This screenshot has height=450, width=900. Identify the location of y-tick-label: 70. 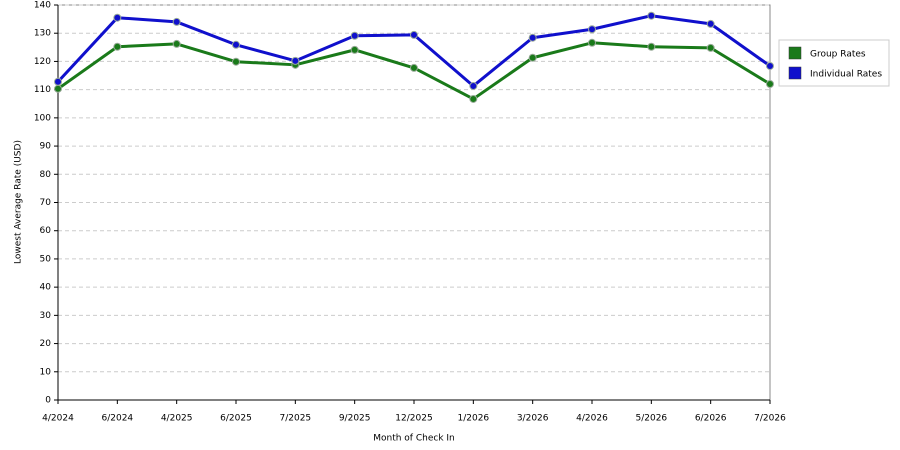
(46, 203).